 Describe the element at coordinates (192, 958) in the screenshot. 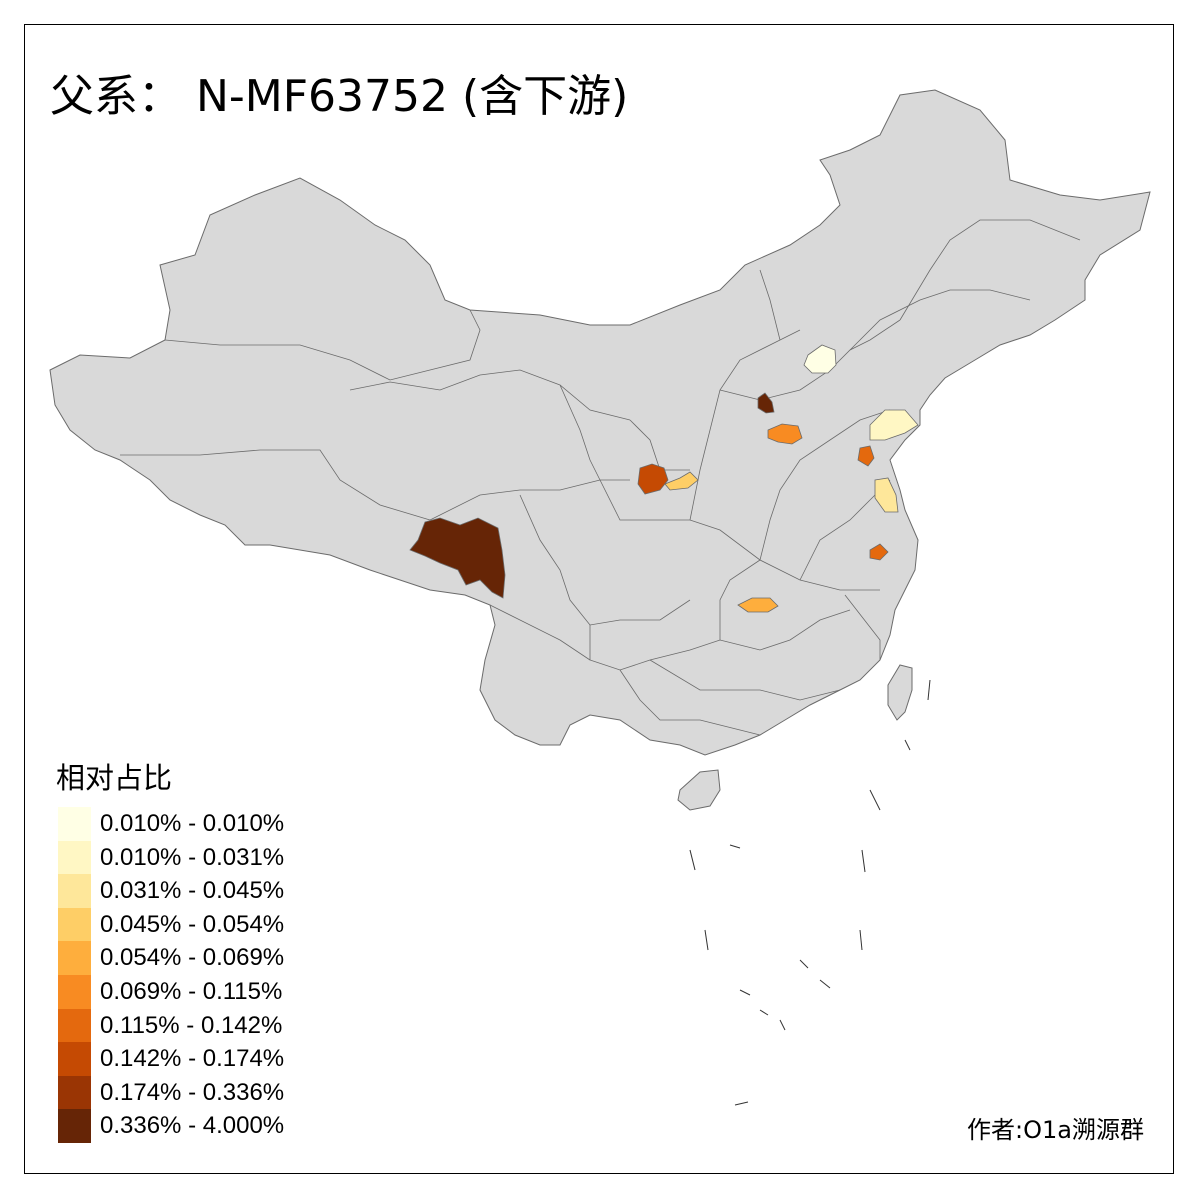

I see `legend-label: 0.054% - 0.069%` at that location.